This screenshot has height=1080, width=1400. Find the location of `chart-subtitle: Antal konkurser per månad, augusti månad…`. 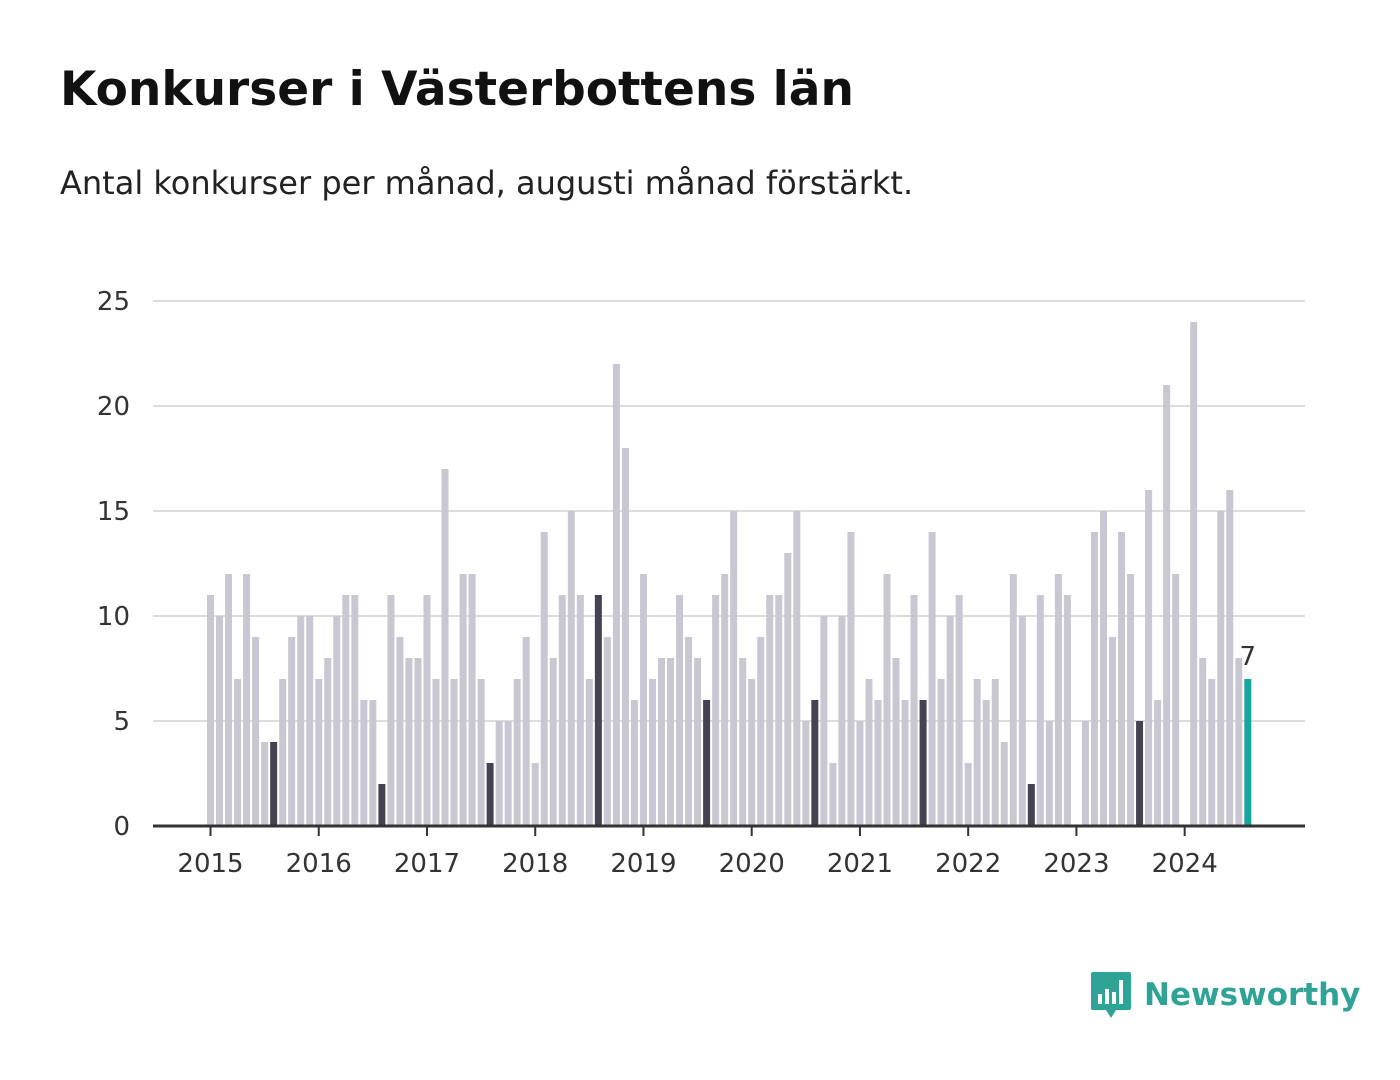

chart-subtitle: Antal konkurser per månad, augusti månad… is located at coordinates (487, 183).